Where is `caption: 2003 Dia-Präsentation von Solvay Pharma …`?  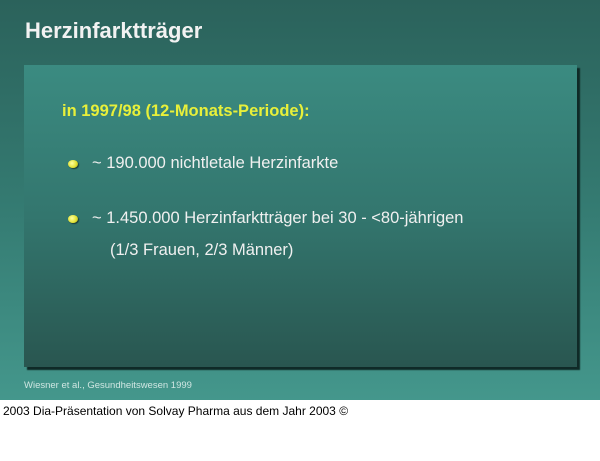 caption: 2003 Dia-Präsentation von Solvay Pharma … is located at coordinates (176, 411).